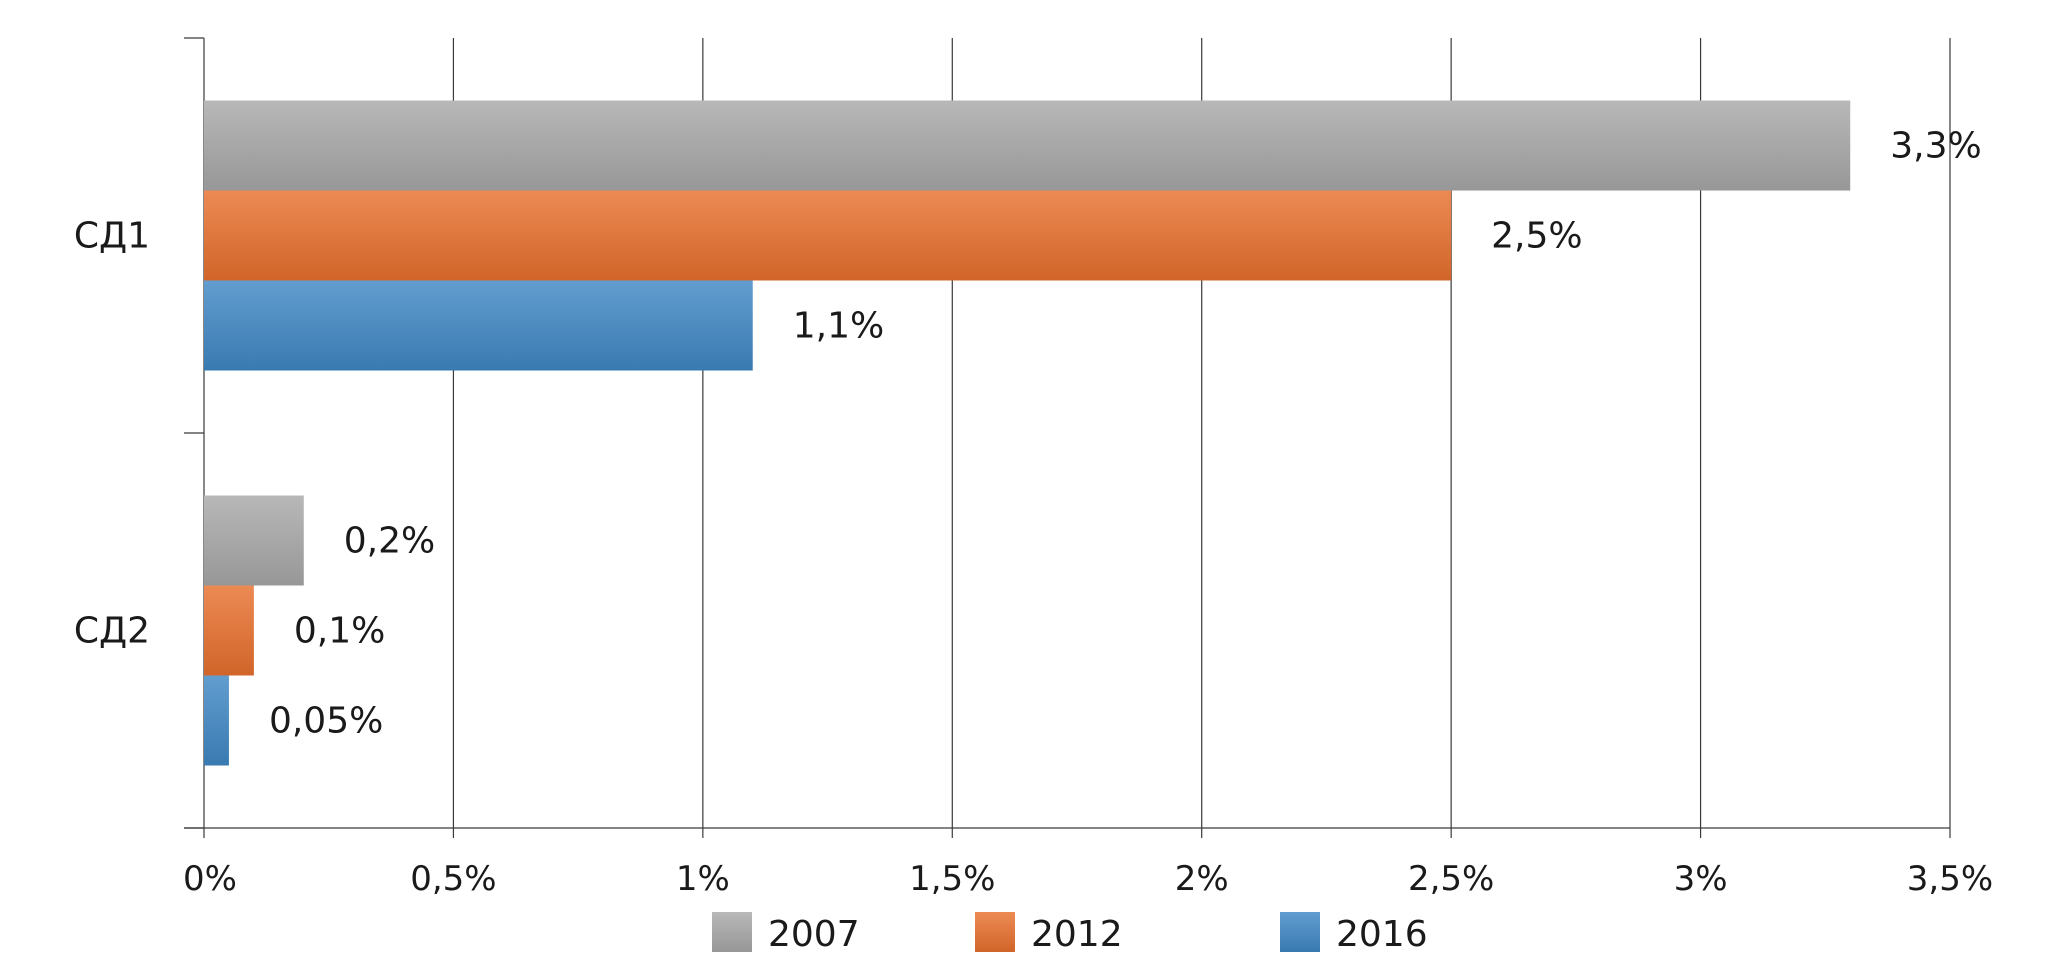 The width and height of the screenshot is (2045, 976). I want to click on bar-2007-СД2, so click(254, 540).